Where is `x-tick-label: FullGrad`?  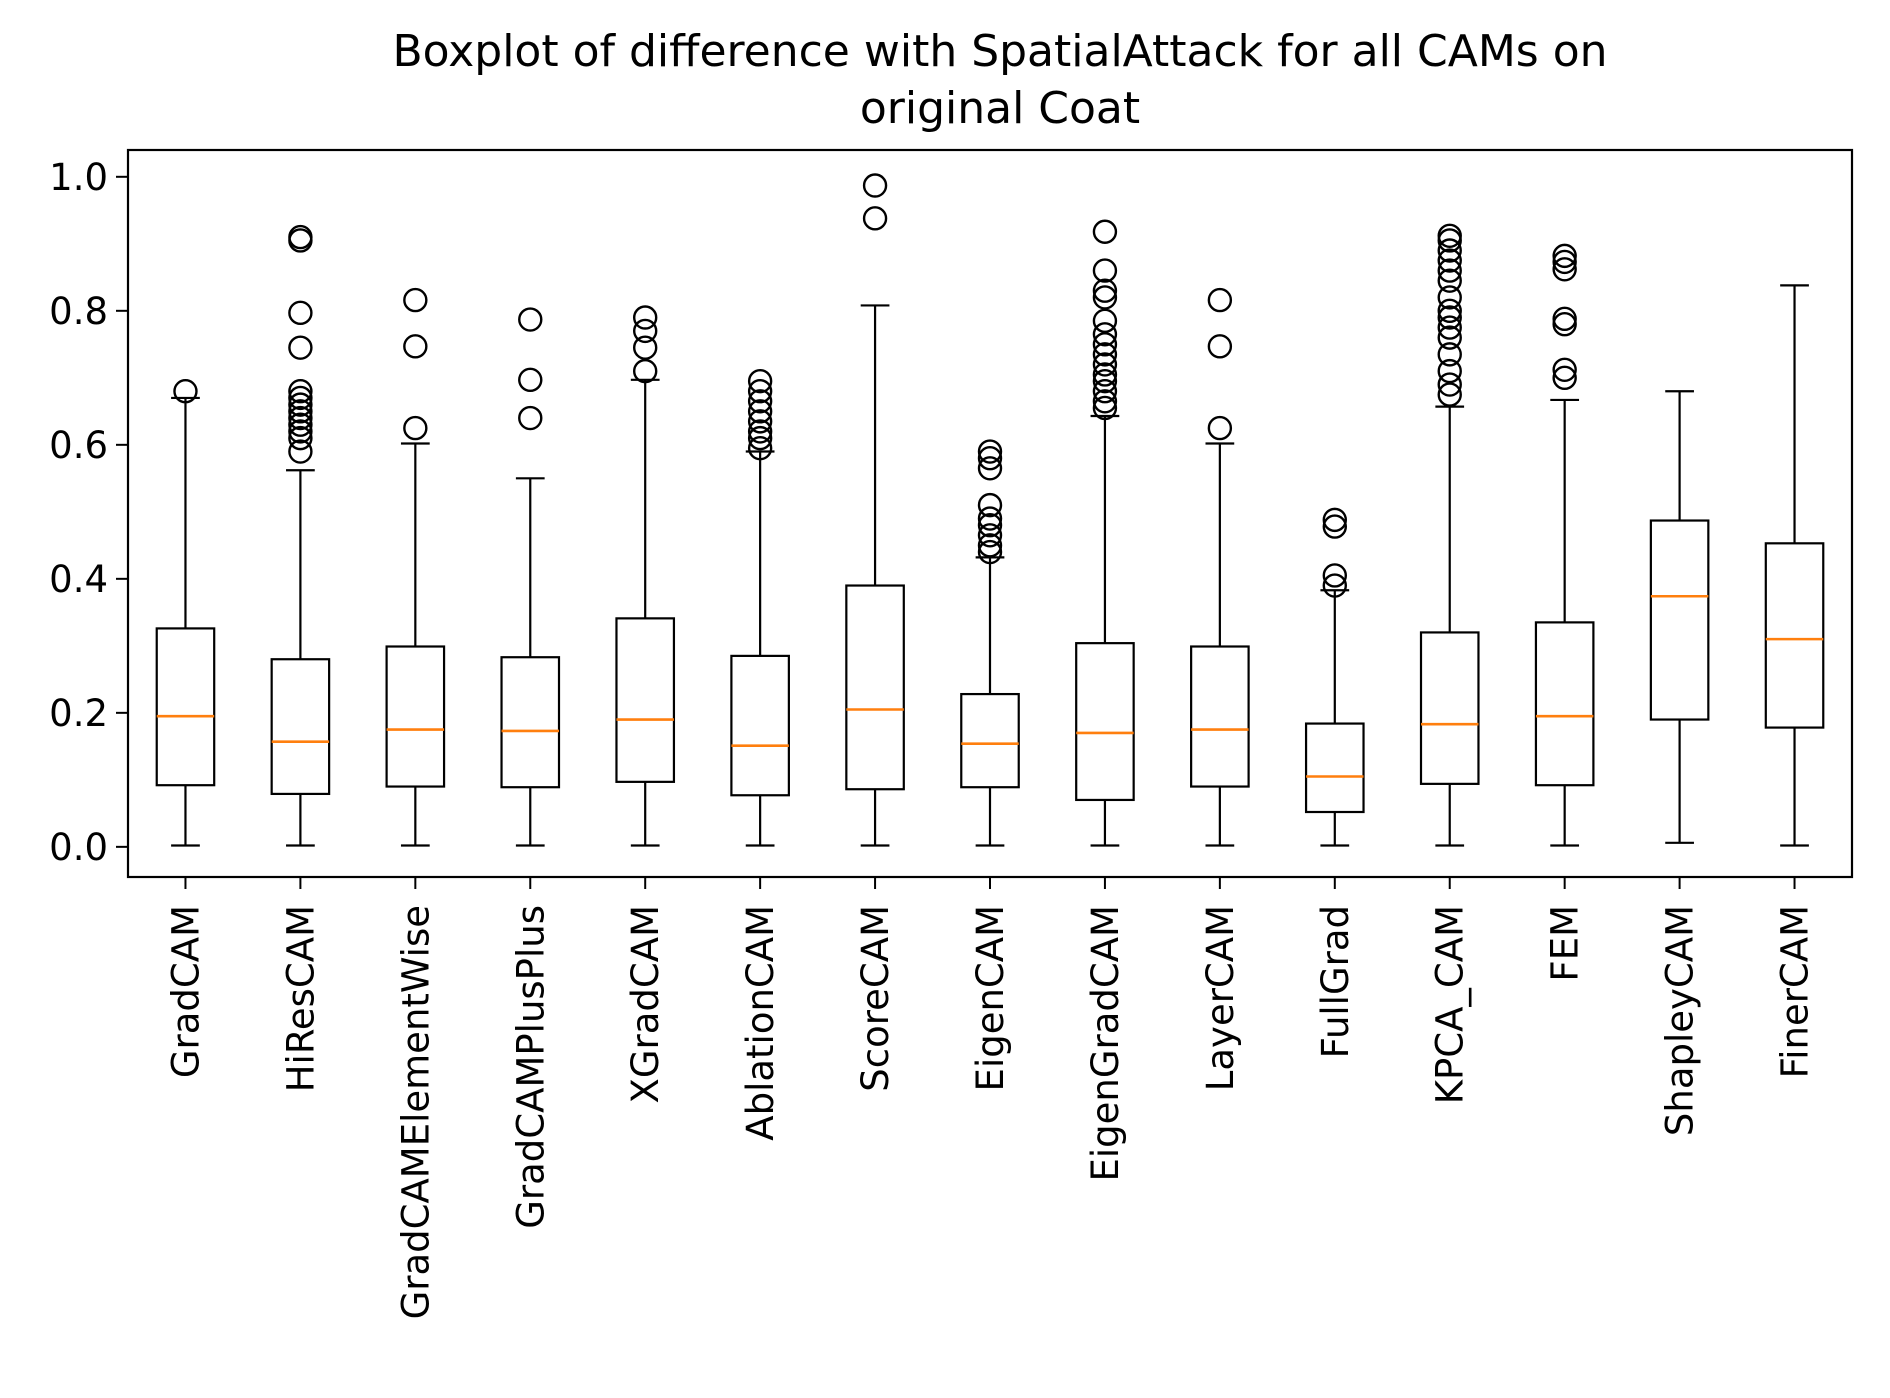
x-tick-label: FullGrad is located at coordinates (1335, 981).